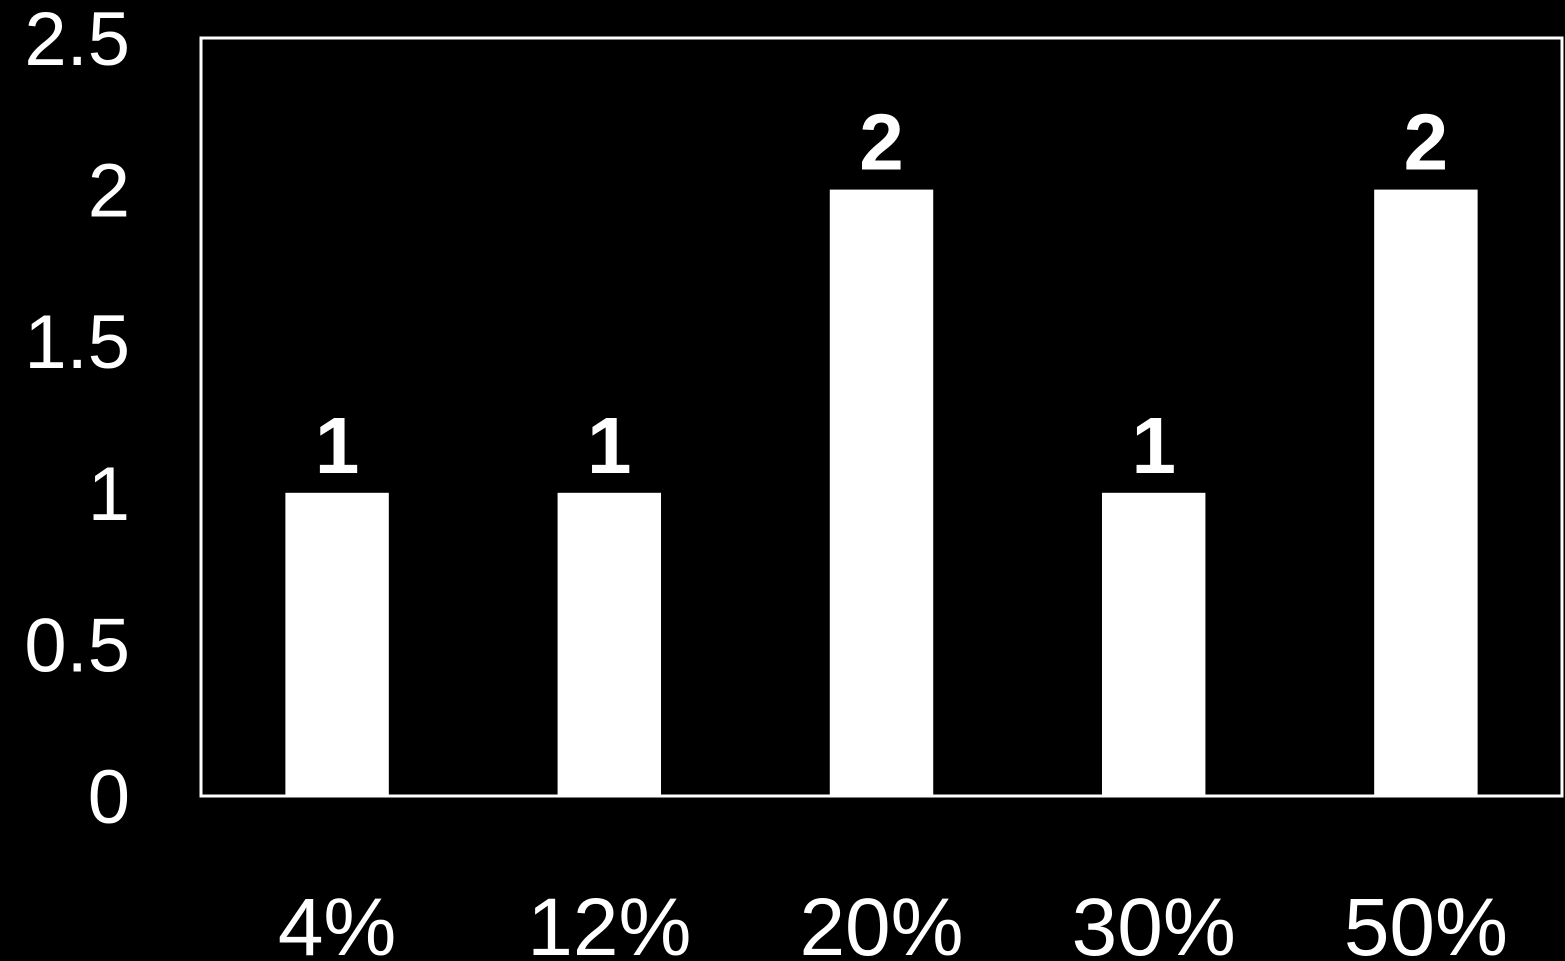  I want to click on x-tick-label-3: 20%, so click(881, 921).